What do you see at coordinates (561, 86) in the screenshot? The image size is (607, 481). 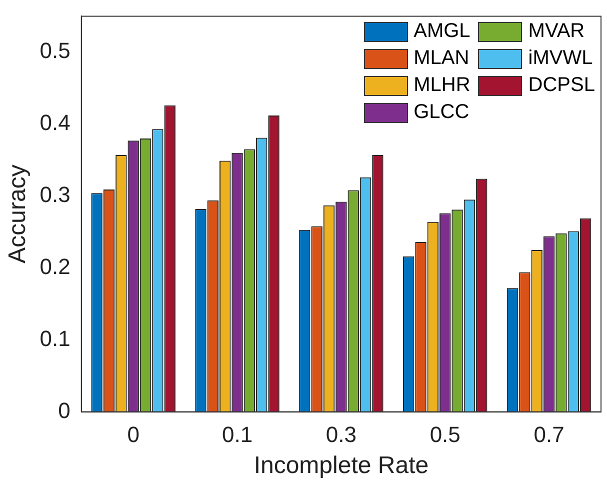 I see `legend-label: DCPSL` at bounding box center [561, 86].